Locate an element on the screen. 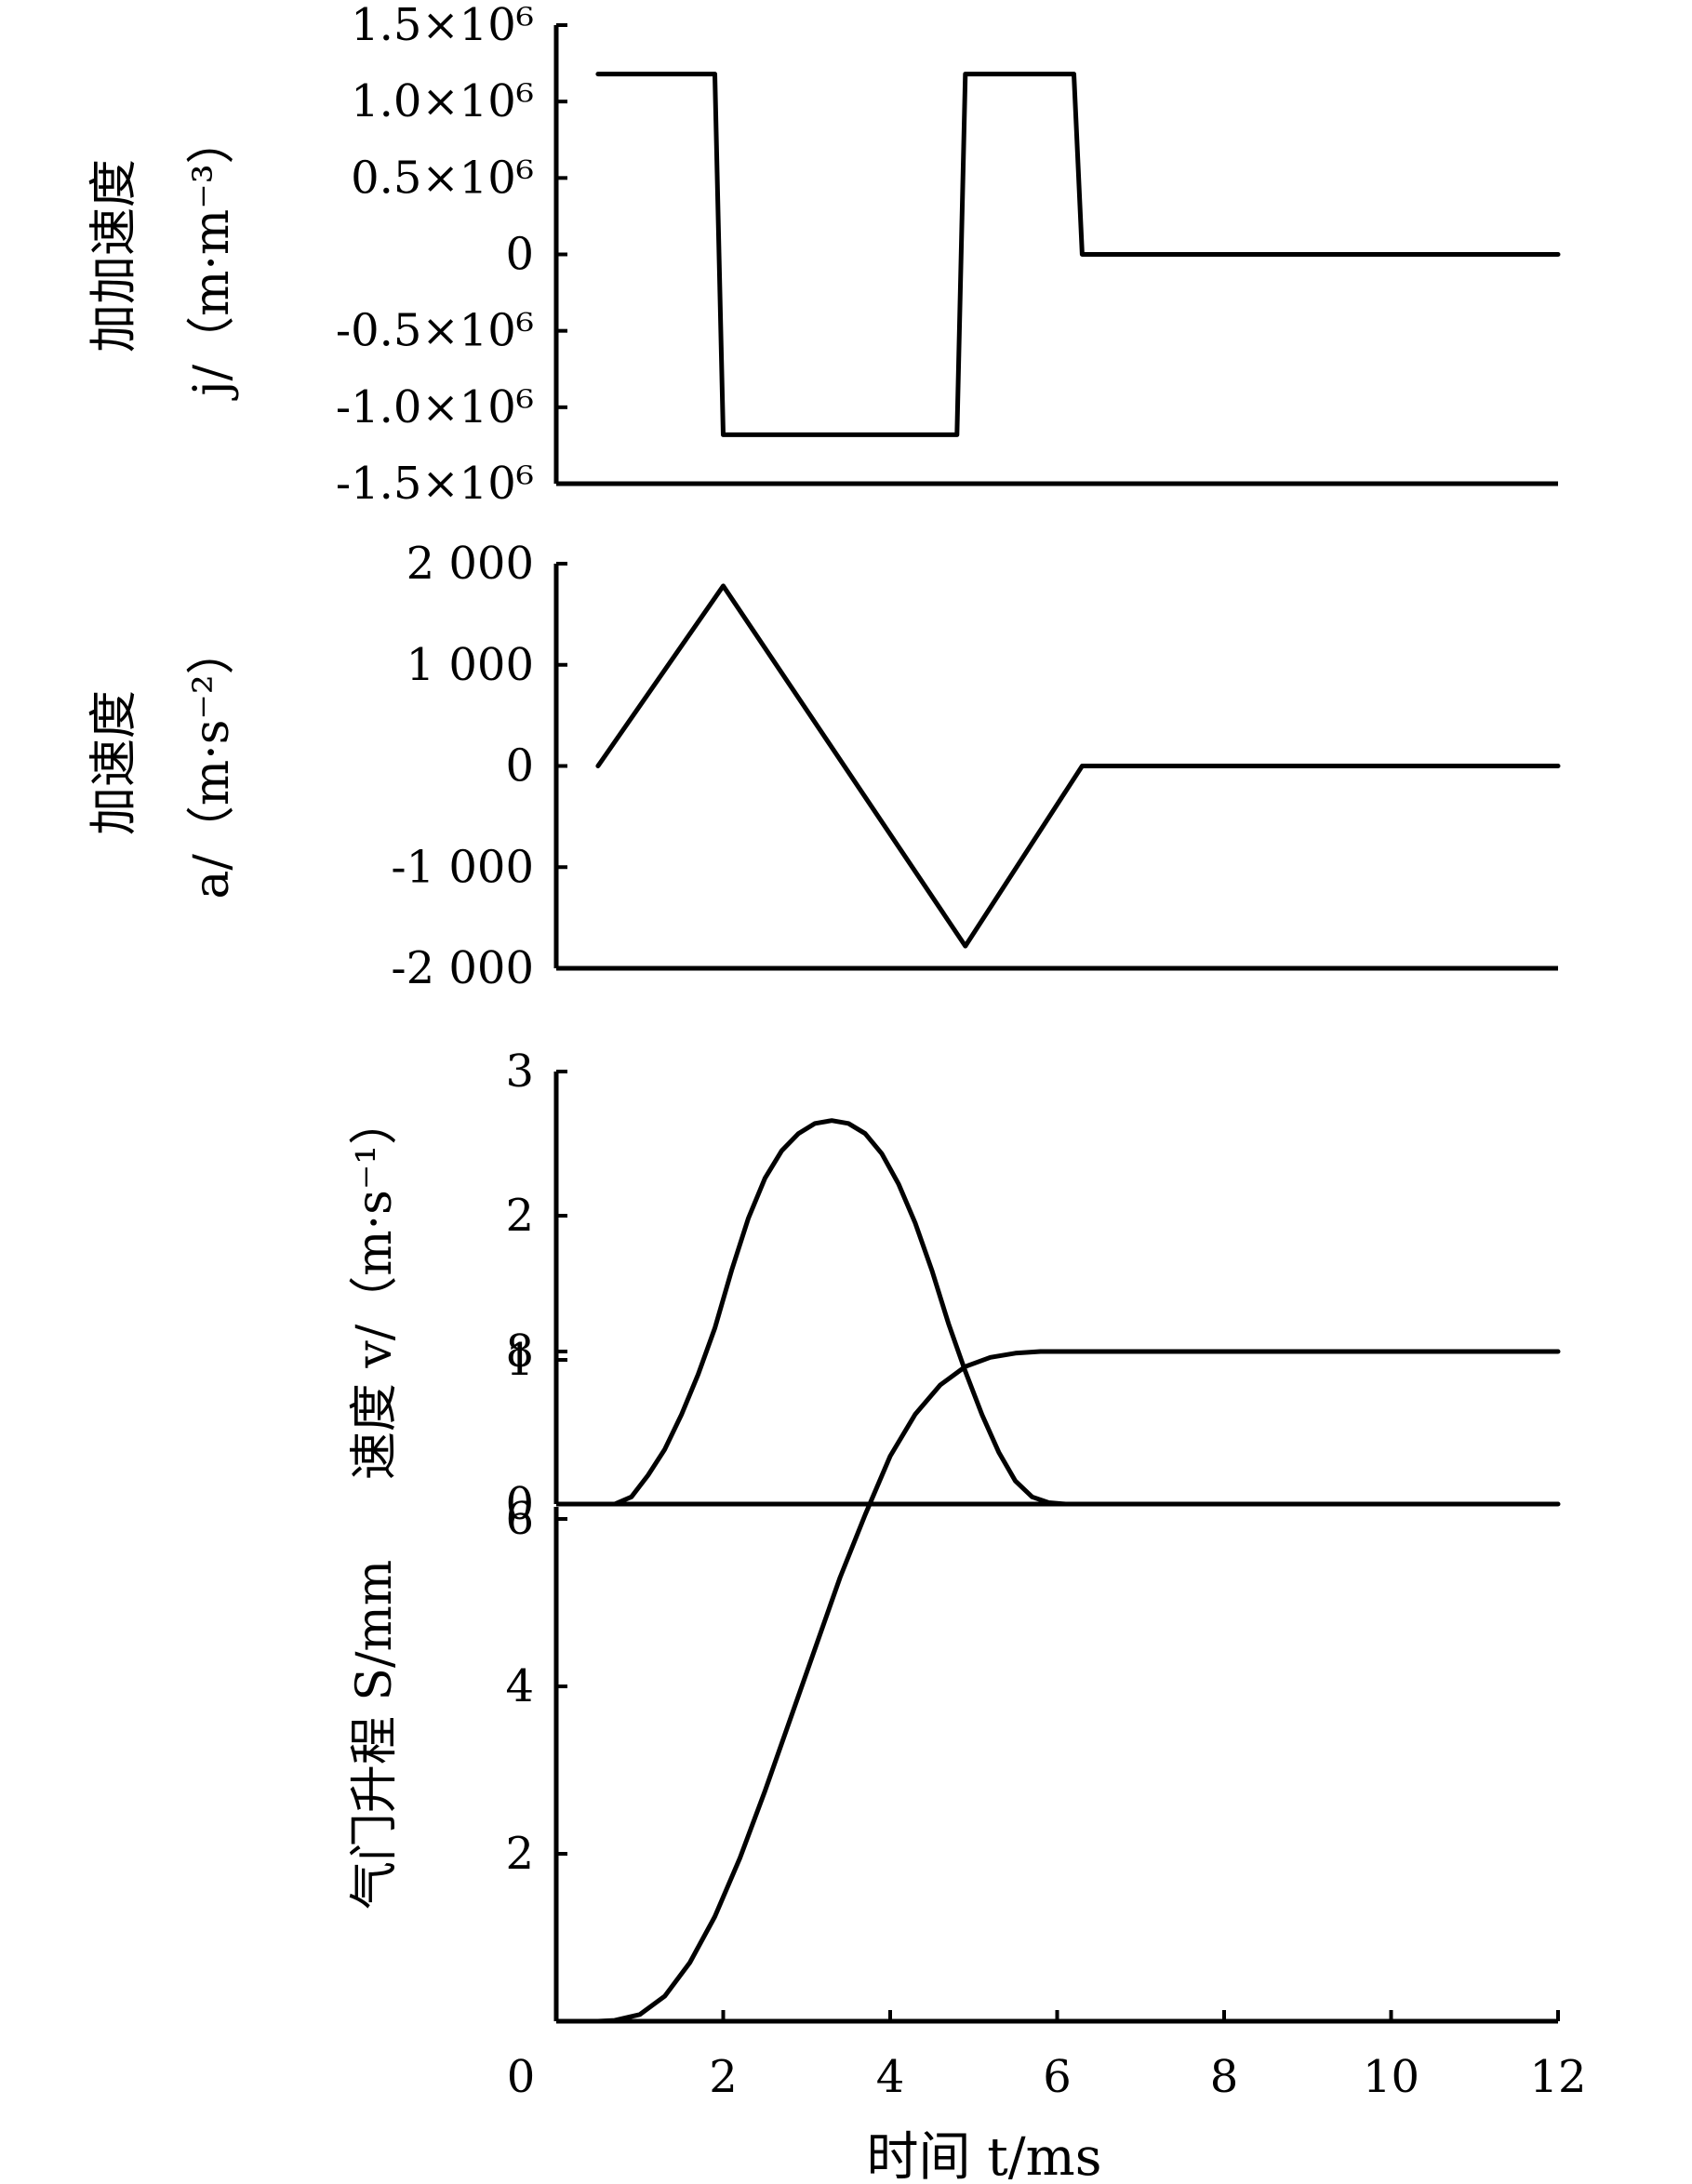 This screenshot has width=1692, height=2184. y-axis-title: 加速度 is located at coordinates (114, 762).